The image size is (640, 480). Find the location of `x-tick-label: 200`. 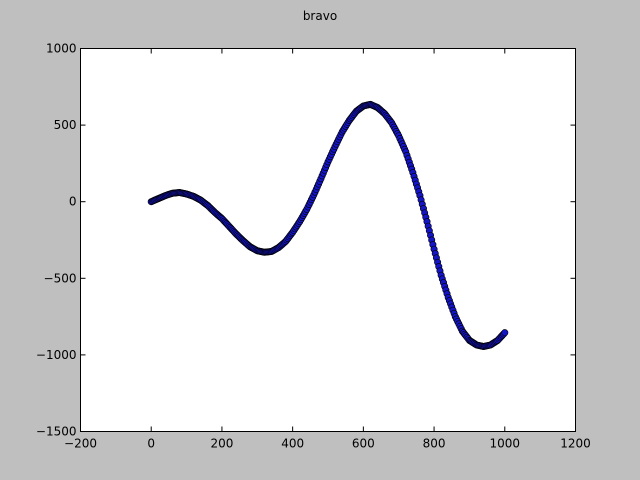

x-tick-label: 200 is located at coordinates (221, 444).